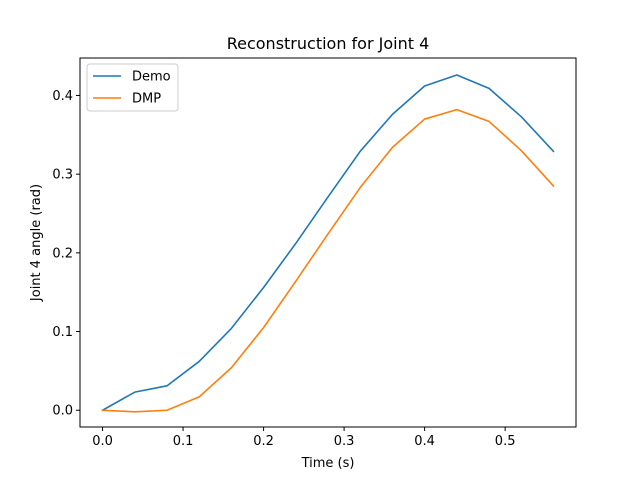  Describe the element at coordinates (183, 441) in the screenshot. I see `x-tick-label: 0.1` at that location.